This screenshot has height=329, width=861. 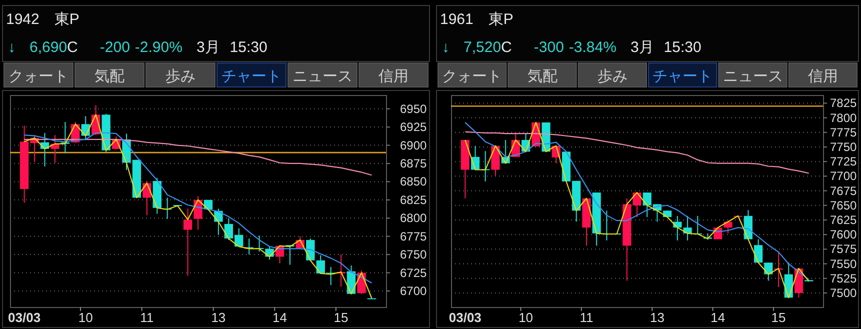 I want to click on y-tick-label: 6725, so click(x=414, y=273).